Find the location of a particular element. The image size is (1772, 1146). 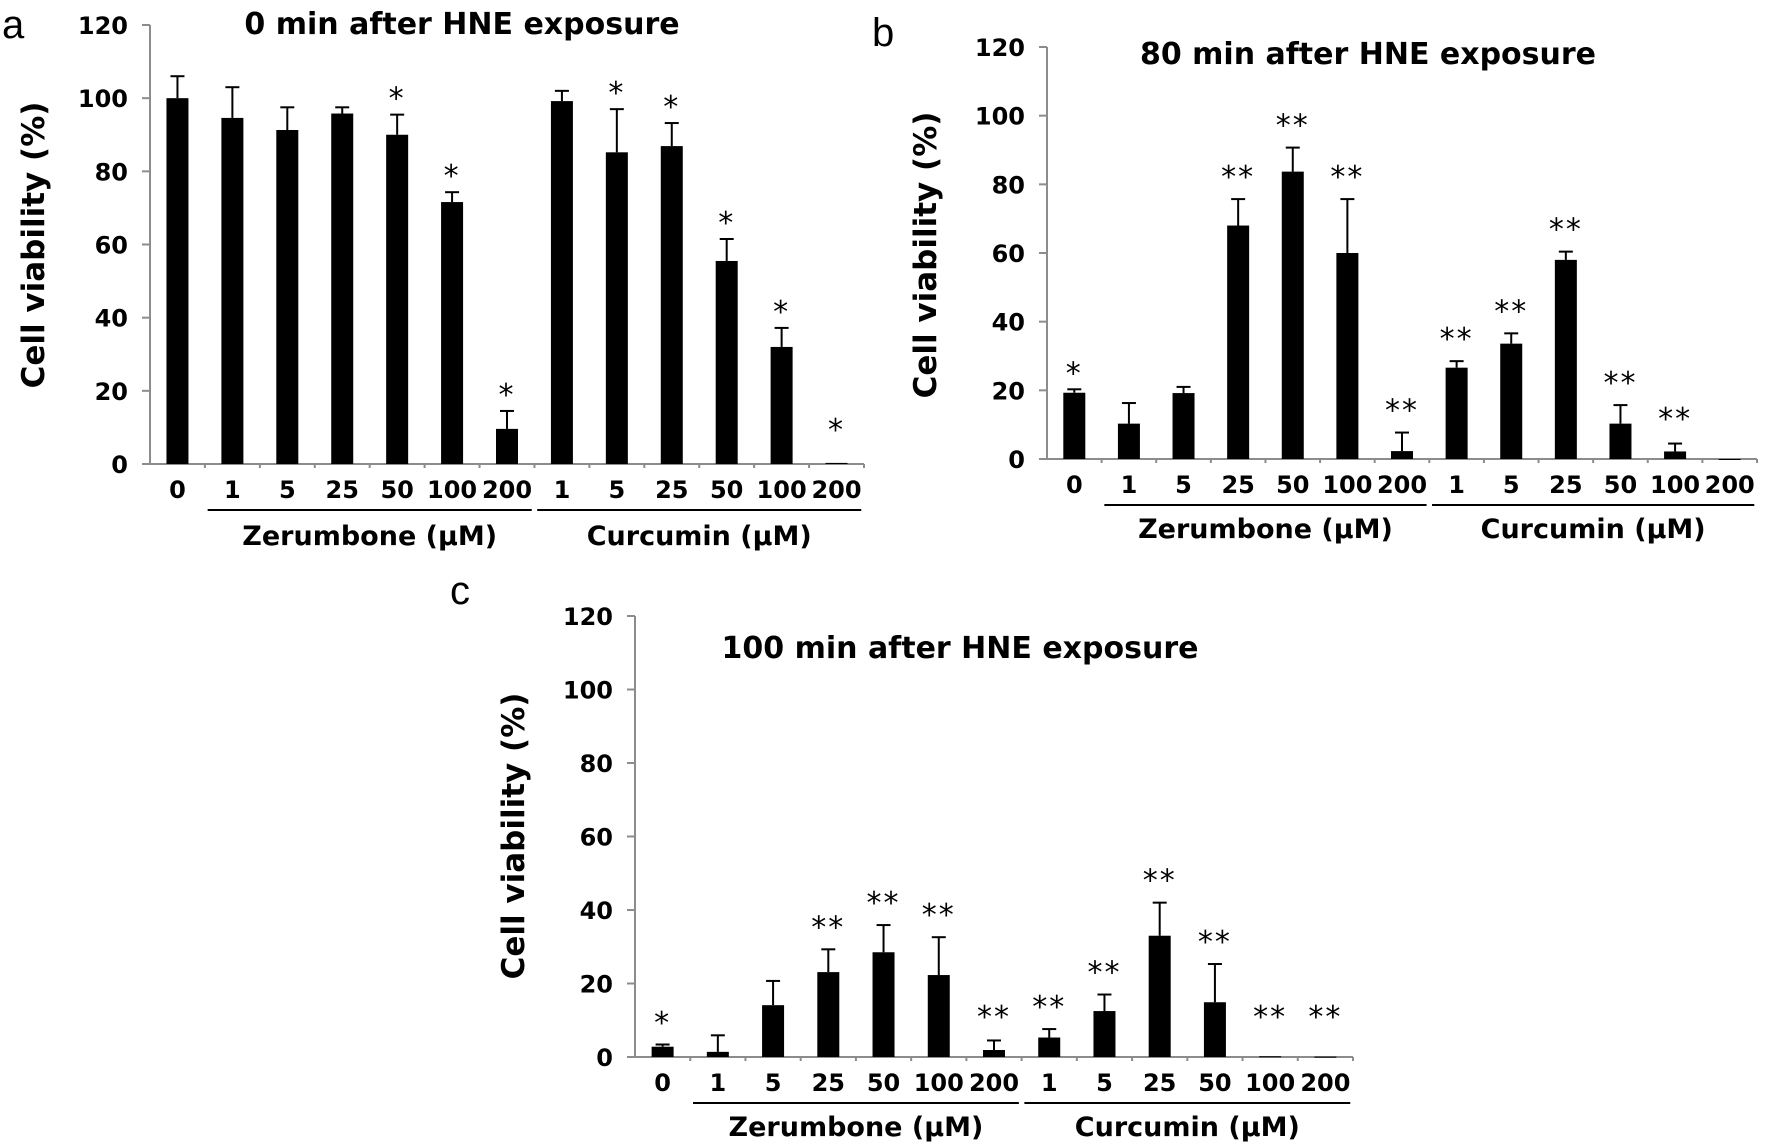

panel-letter: c is located at coordinates (460, 591).